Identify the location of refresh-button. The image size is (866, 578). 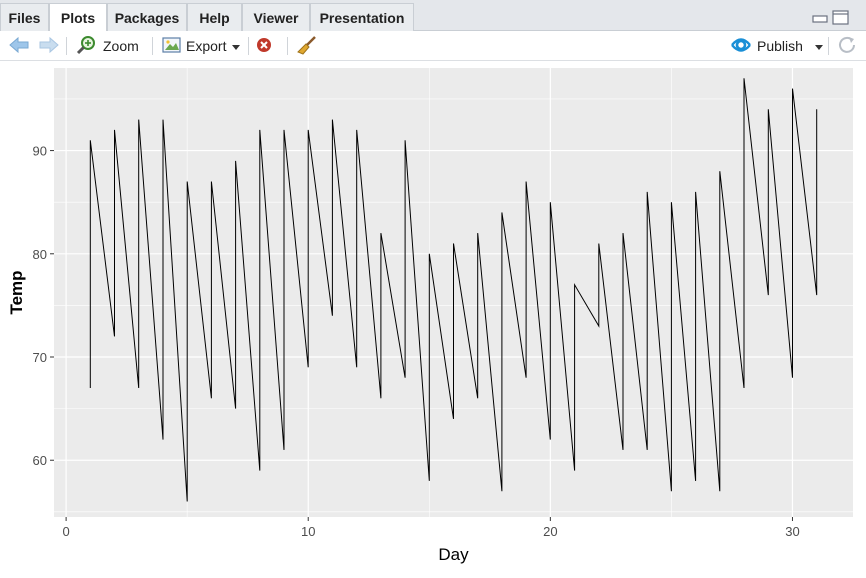
(847, 46).